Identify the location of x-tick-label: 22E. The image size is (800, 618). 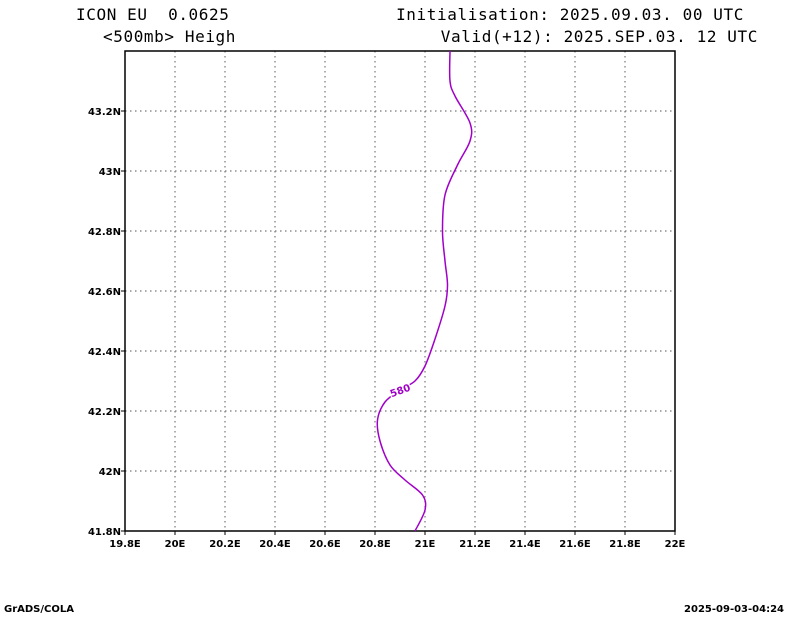
(675, 544).